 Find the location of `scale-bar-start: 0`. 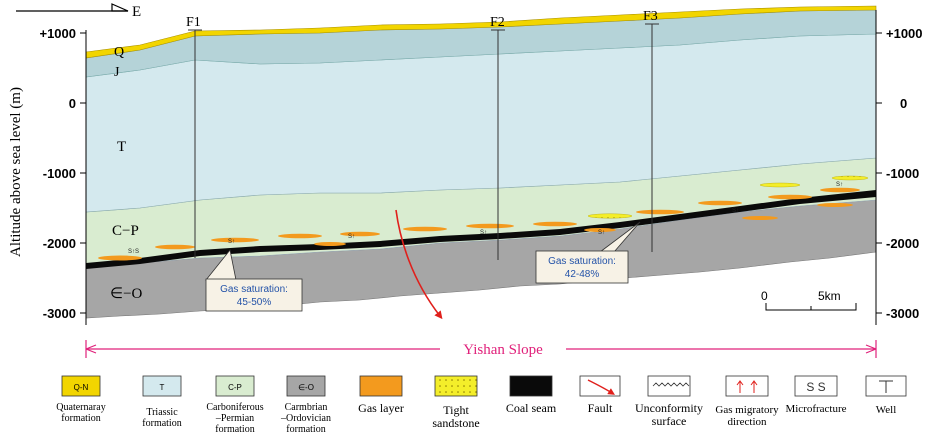

scale-bar-start: 0 is located at coordinates (764, 296).